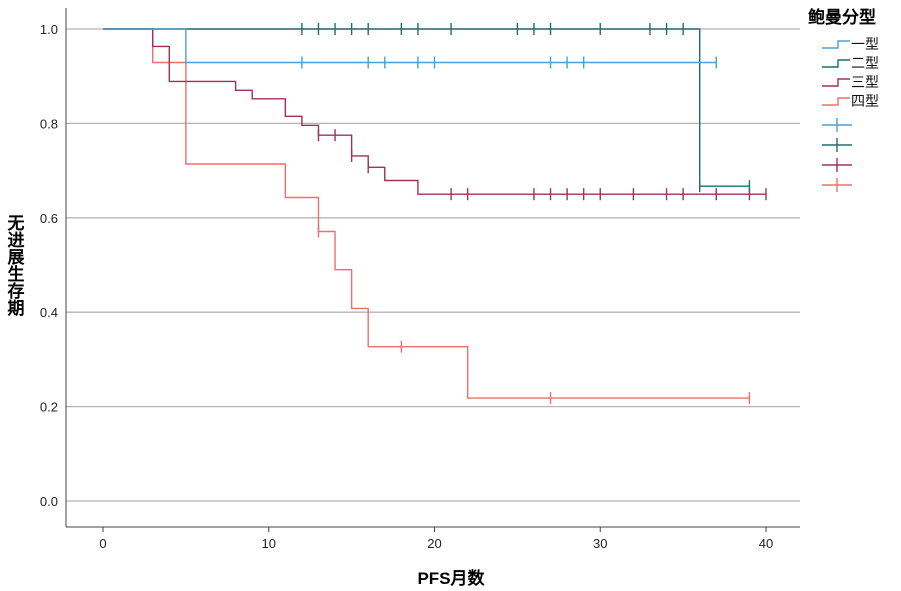  Describe the element at coordinates (865, 82) in the screenshot. I see `legend-label: 三型` at that location.